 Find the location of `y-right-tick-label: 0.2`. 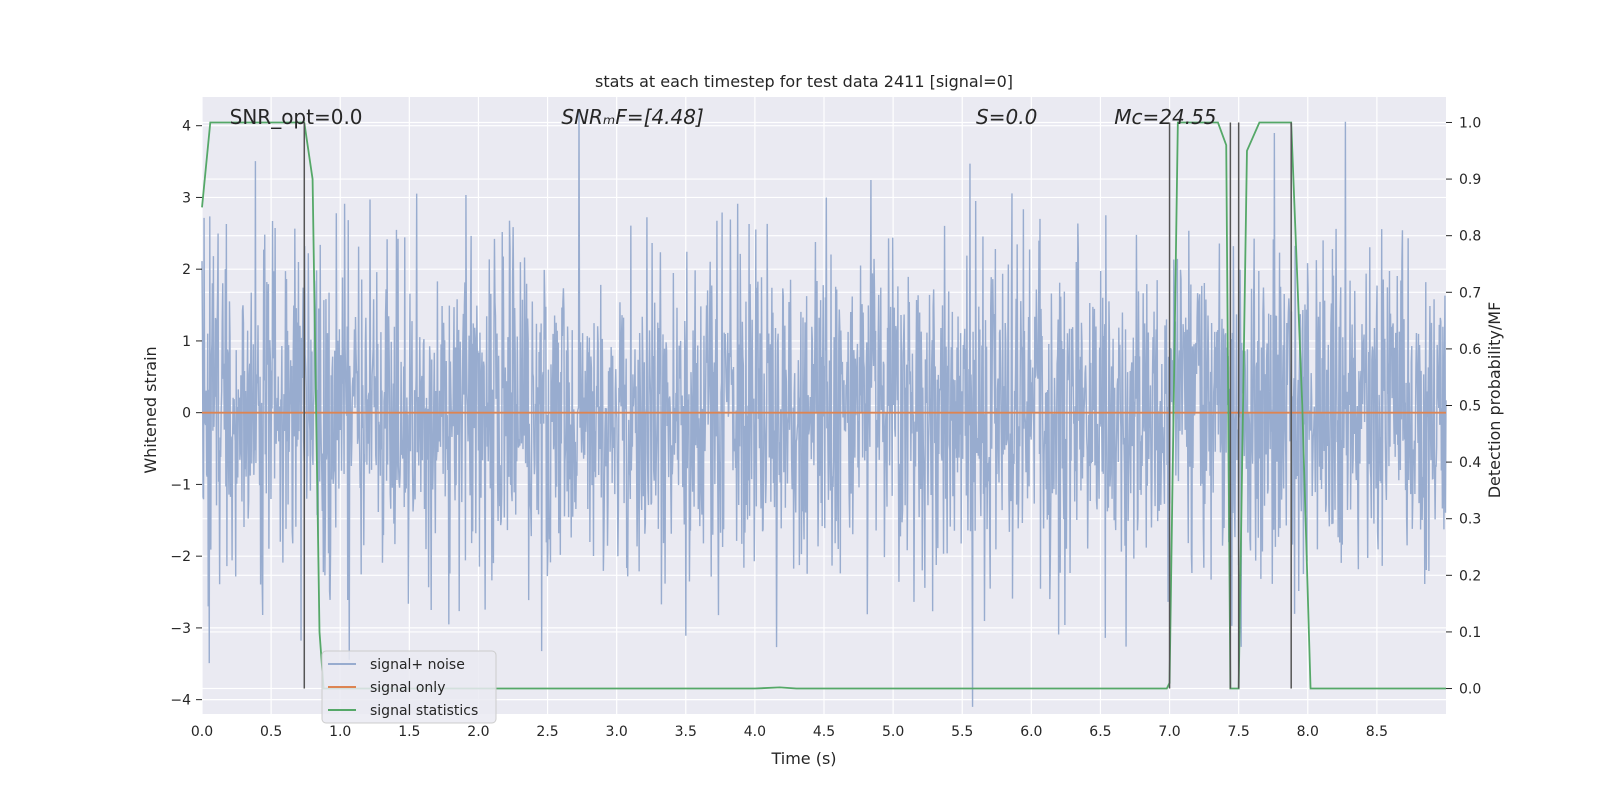

y-right-tick-label: 0.2 is located at coordinates (1470, 576).